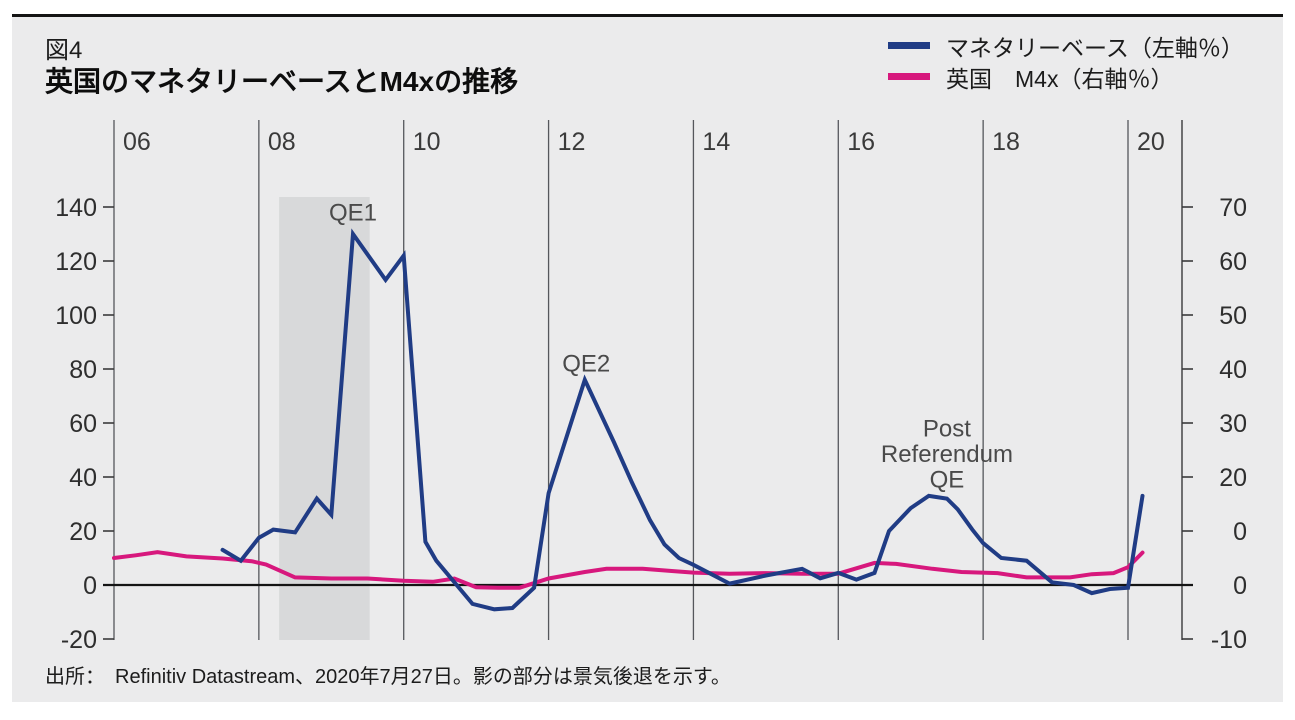  I want to click on left-tick-label: 80, so click(83, 370).